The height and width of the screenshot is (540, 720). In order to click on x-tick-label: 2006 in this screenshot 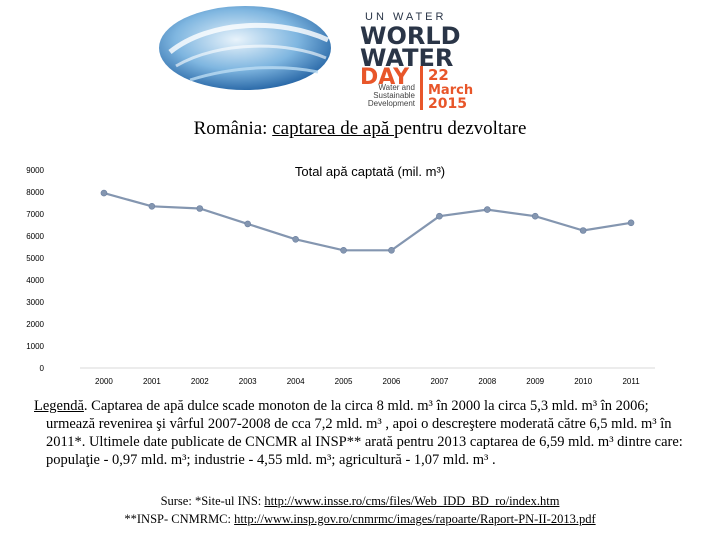, I will do `click(392, 381)`.